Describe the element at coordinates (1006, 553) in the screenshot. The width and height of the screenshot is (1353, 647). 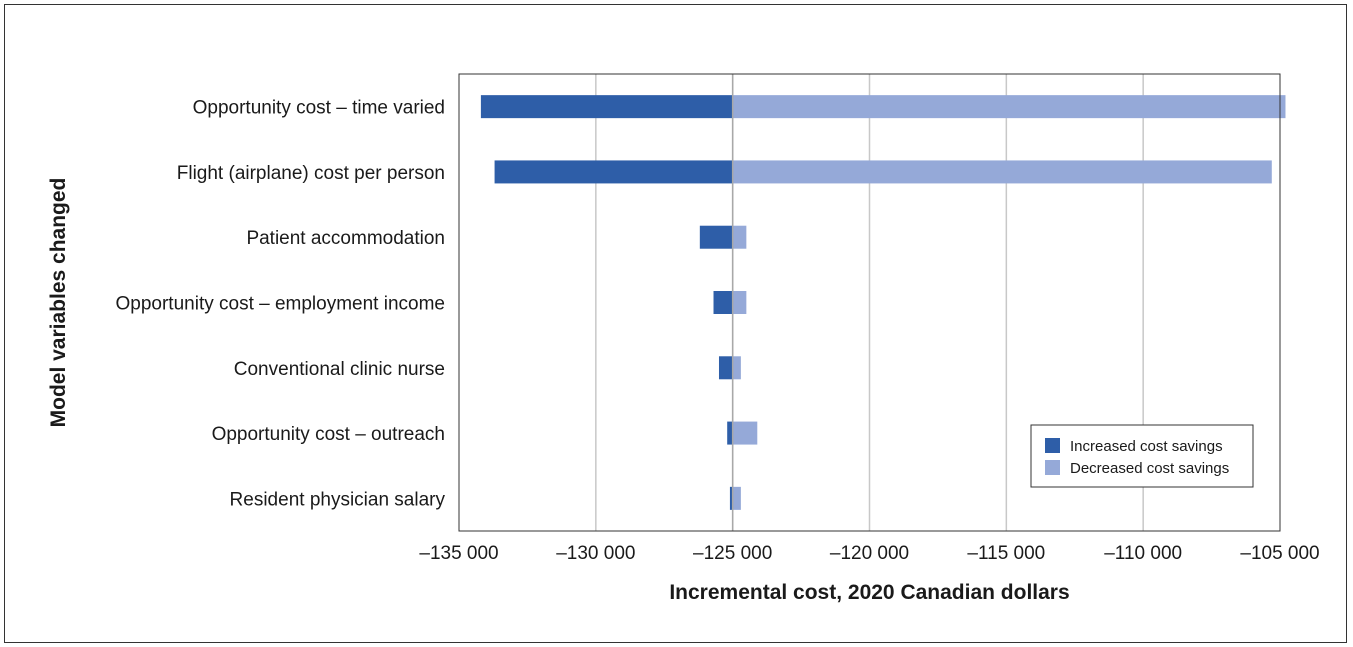
I see `x-tick-label: –115 000` at that location.